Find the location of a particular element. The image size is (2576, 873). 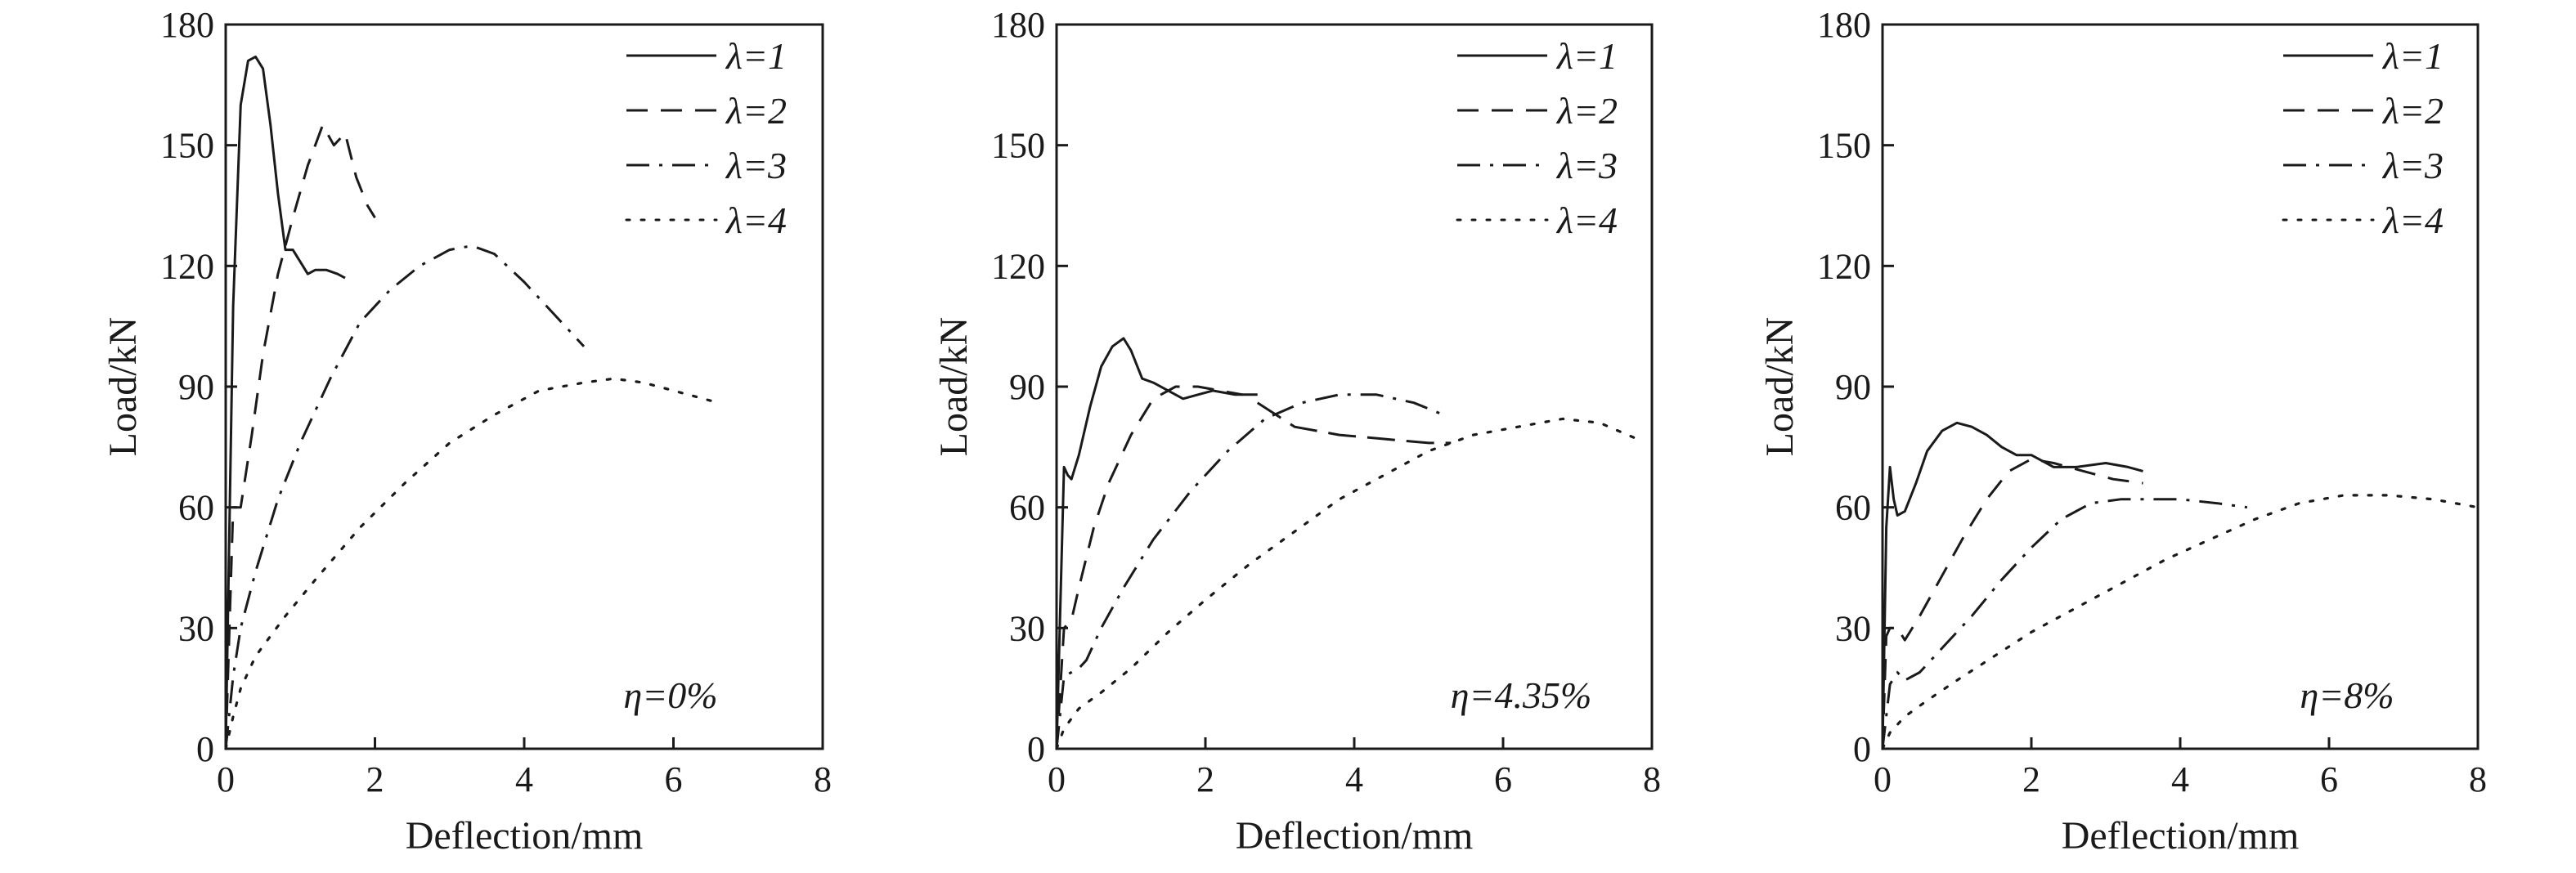

panel-annotation: η=0% is located at coordinates (670, 695).